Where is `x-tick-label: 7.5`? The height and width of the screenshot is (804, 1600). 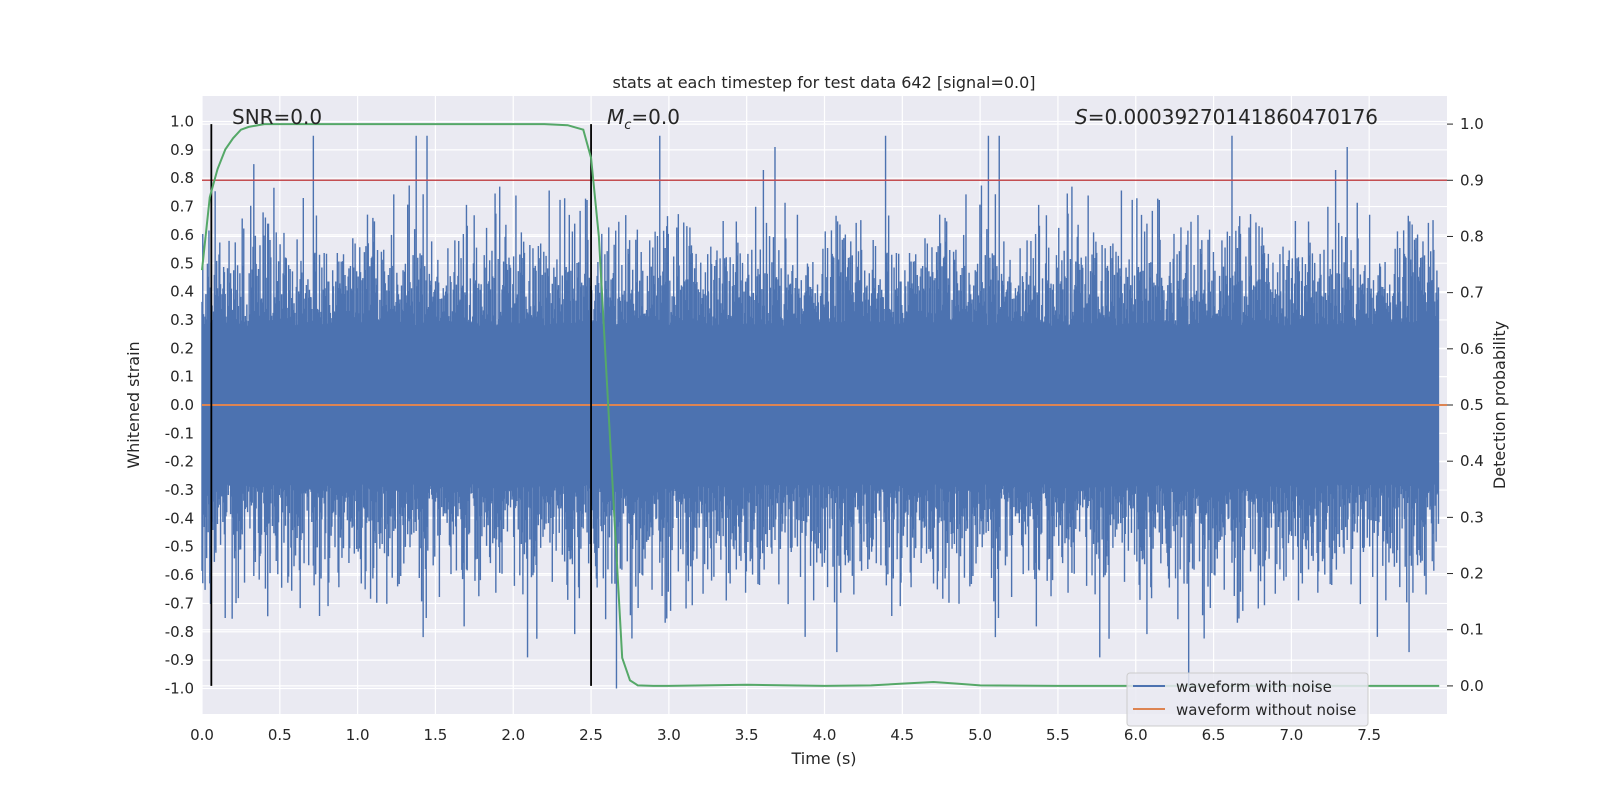 x-tick-label: 7.5 is located at coordinates (1369, 735).